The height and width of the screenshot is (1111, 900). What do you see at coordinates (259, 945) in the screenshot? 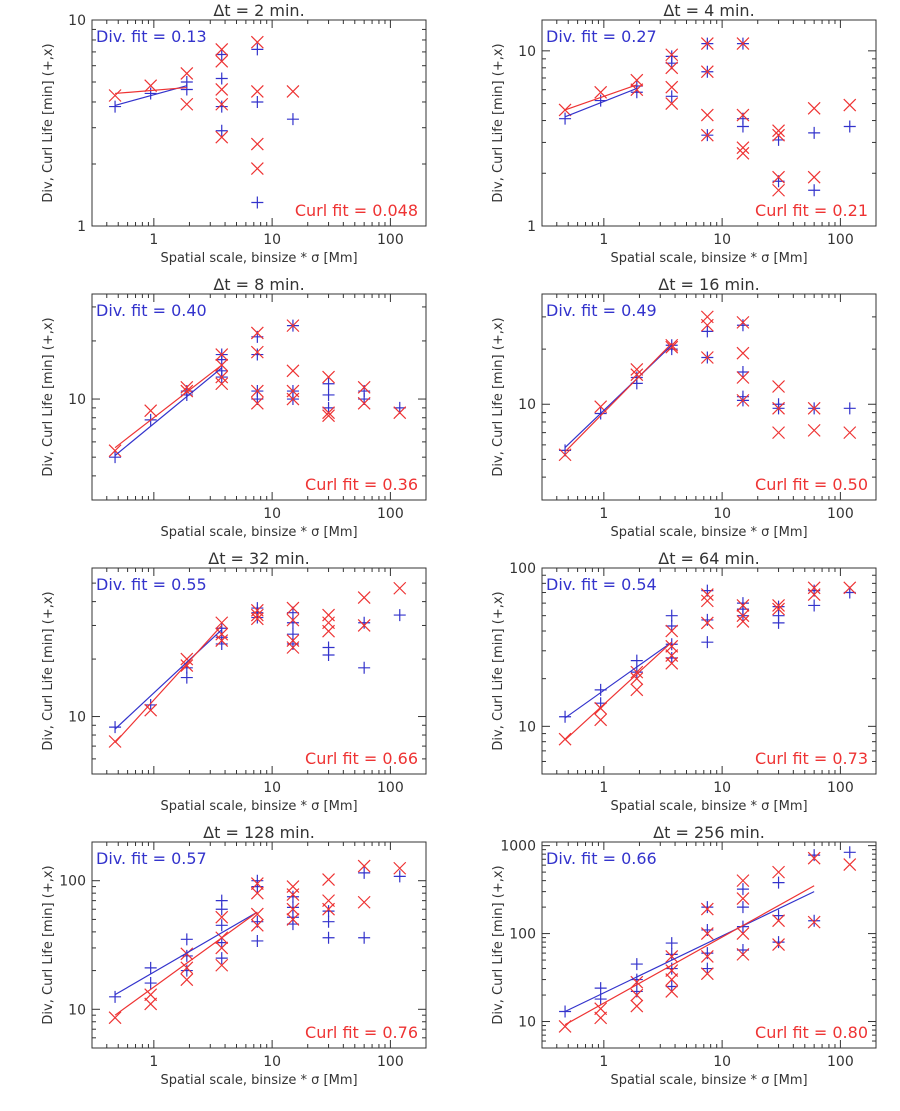
I see `plot-frame` at bounding box center [259, 945].